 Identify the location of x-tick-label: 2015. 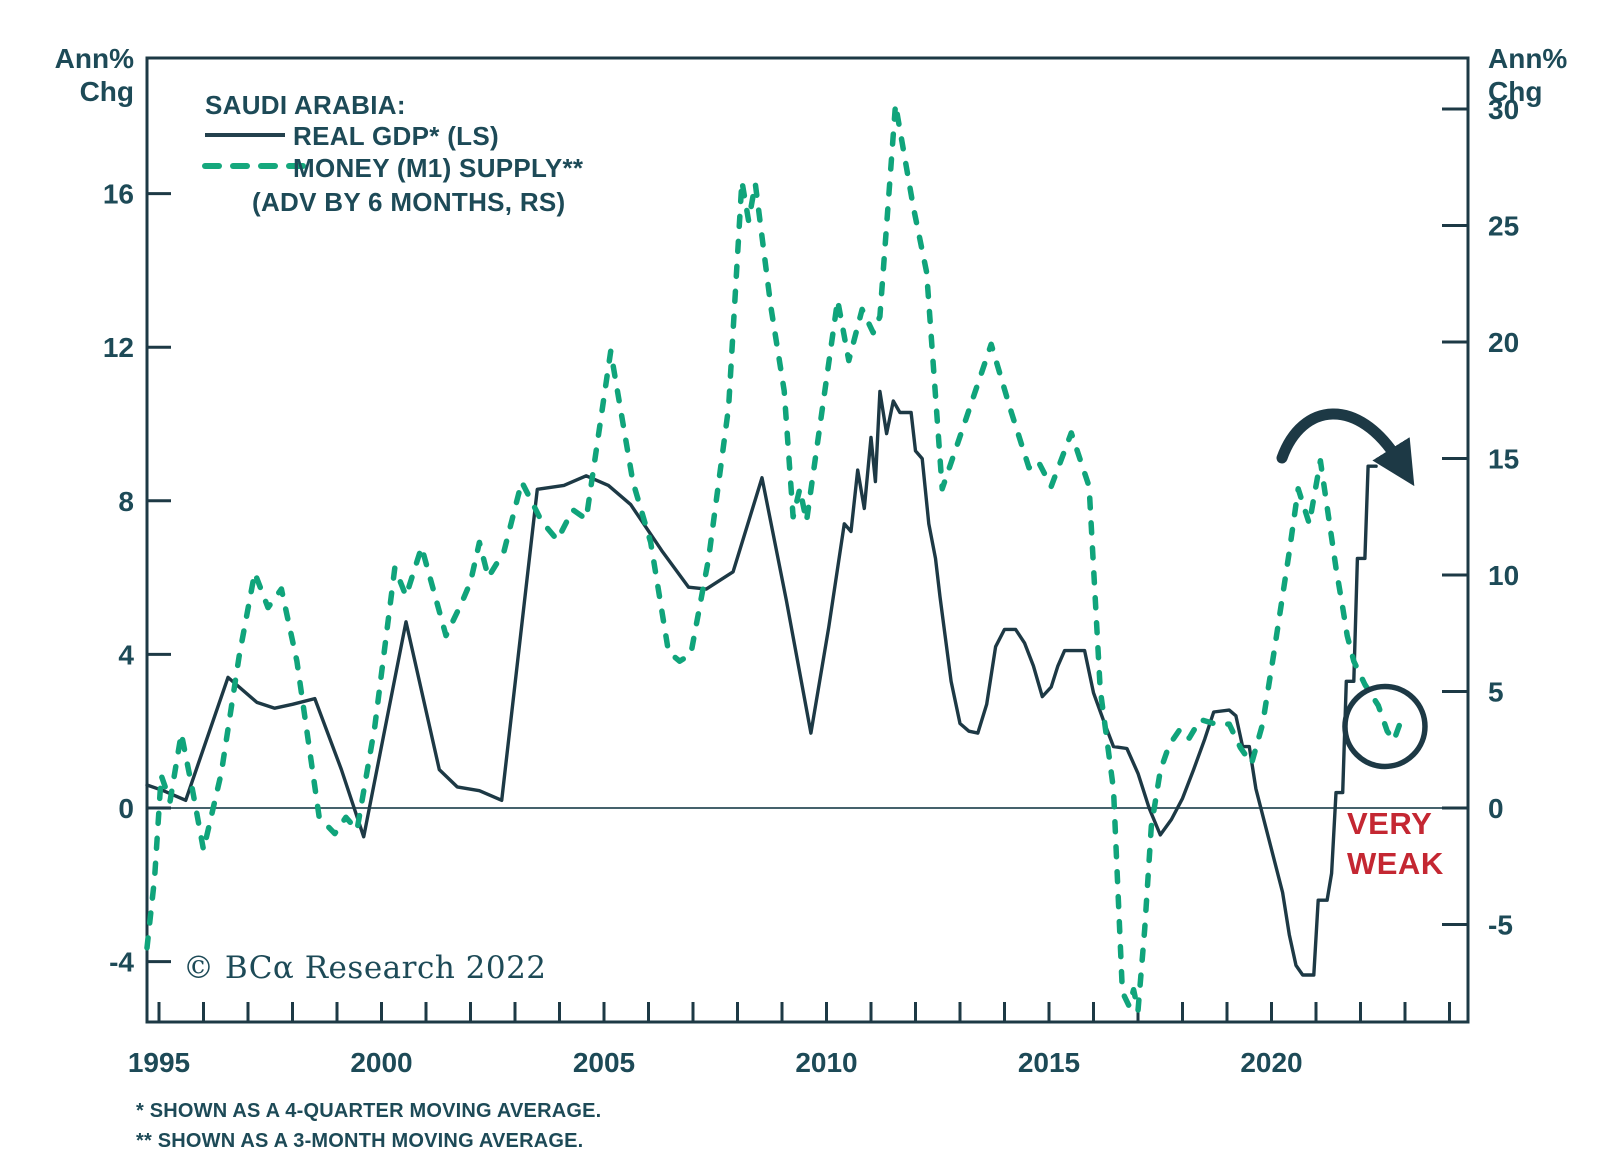
(1049, 1062).